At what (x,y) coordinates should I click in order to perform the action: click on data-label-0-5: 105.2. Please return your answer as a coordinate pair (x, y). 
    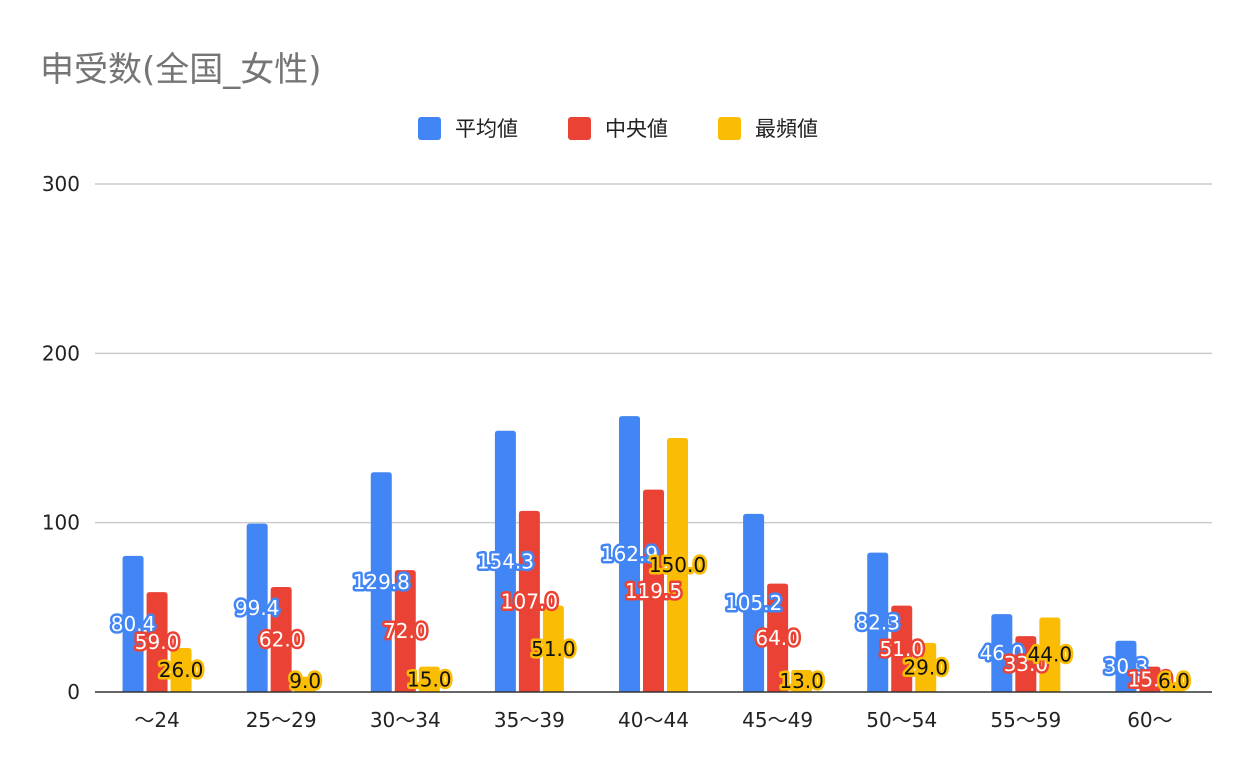
    Looking at the image, I should click on (753, 603).